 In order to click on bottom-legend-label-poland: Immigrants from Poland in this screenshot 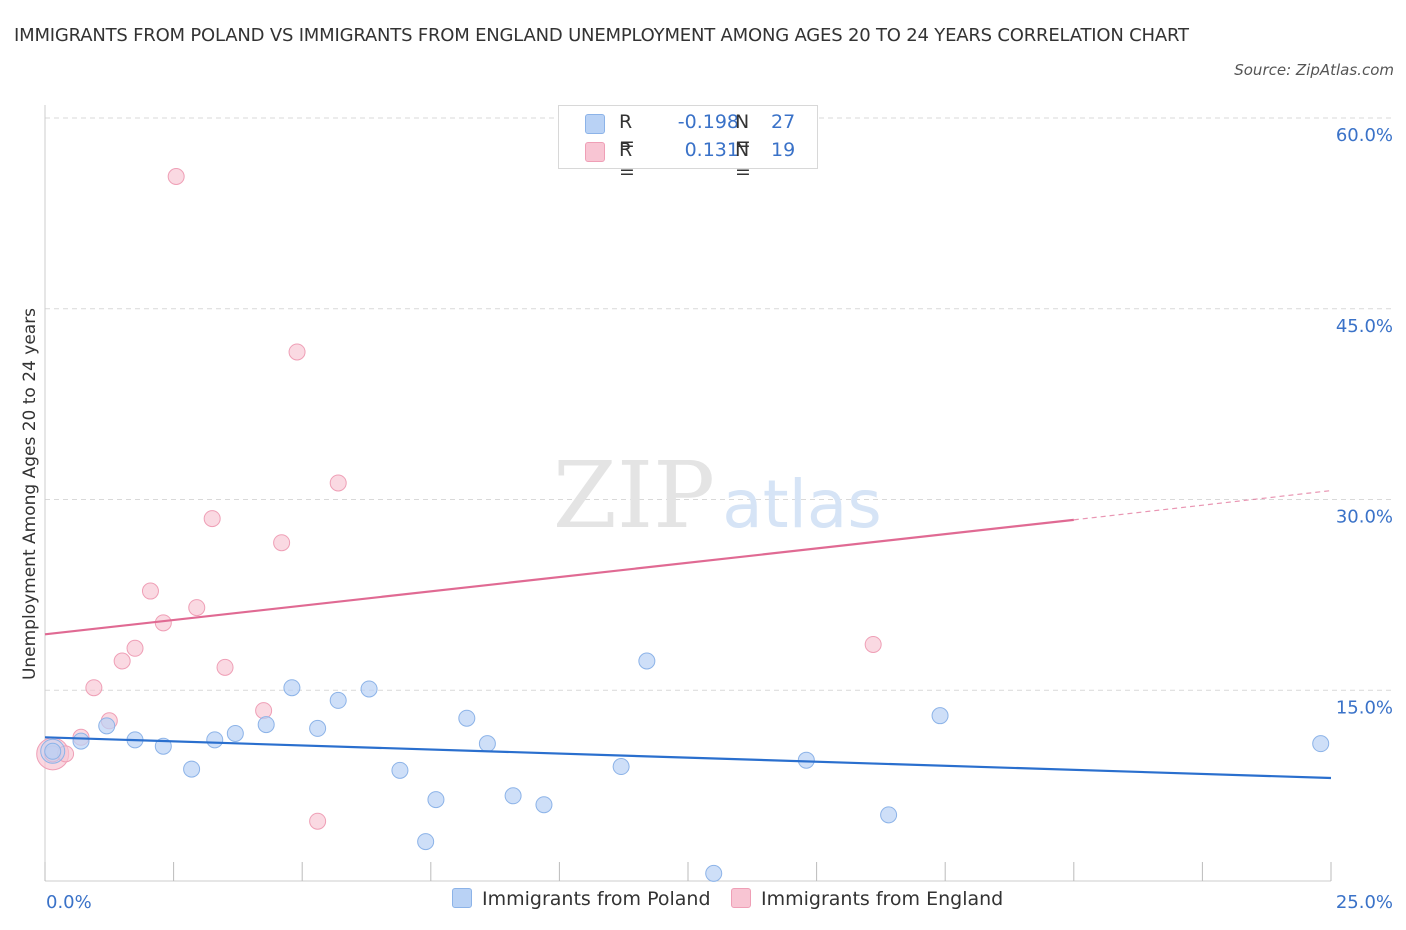, I will do `click(596, 899)`.